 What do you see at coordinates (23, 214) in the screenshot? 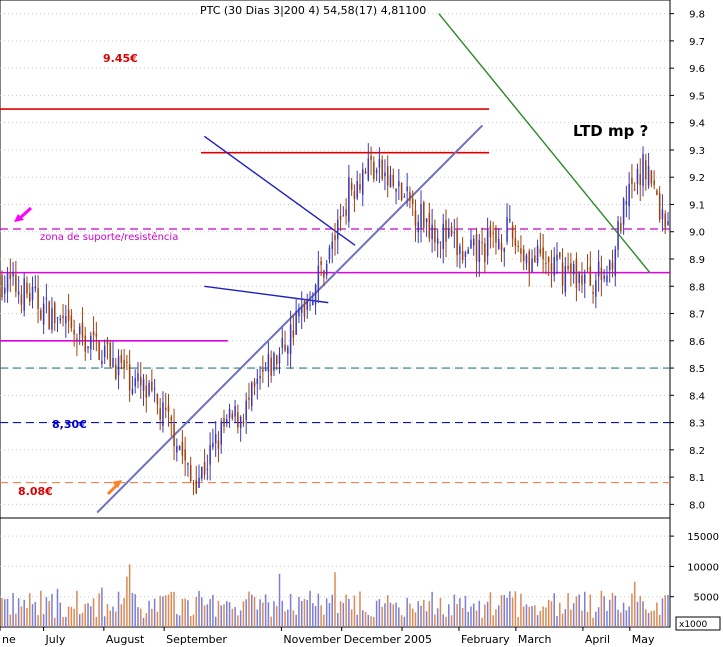
I see `magenta-arrow-icon` at bounding box center [23, 214].